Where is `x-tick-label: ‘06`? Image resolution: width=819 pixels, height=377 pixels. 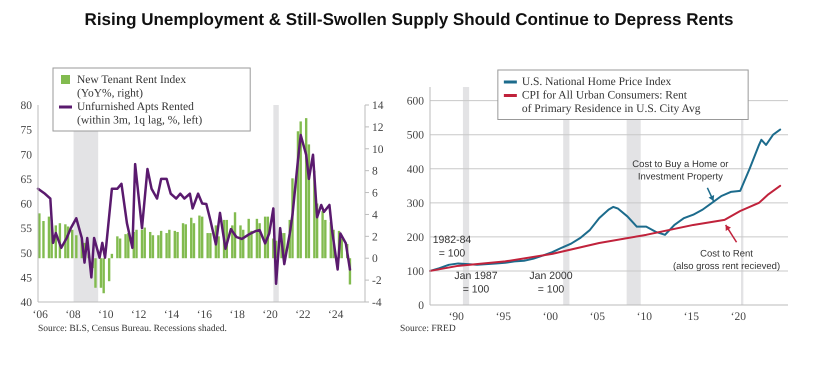
x-tick-label: ‘06 is located at coordinates (40, 315).